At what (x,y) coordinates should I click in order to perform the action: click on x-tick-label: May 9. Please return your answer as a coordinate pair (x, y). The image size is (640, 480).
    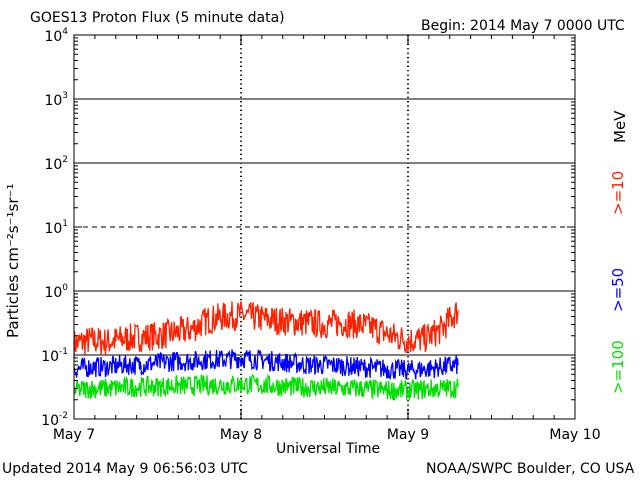
    Looking at the image, I should click on (408, 435).